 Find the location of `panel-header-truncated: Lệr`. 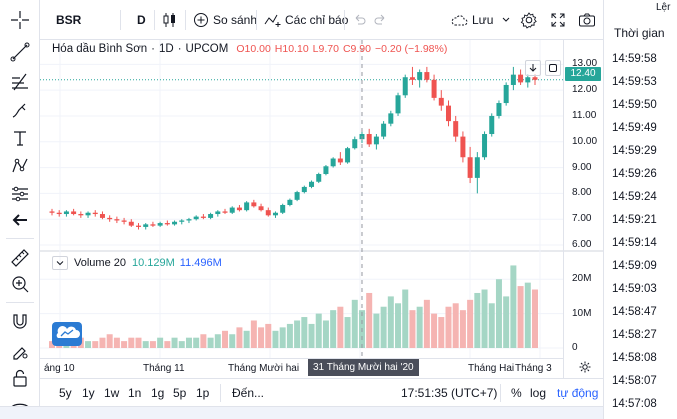

panel-header-truncated: Lệr is located at coordinates (663, 7).